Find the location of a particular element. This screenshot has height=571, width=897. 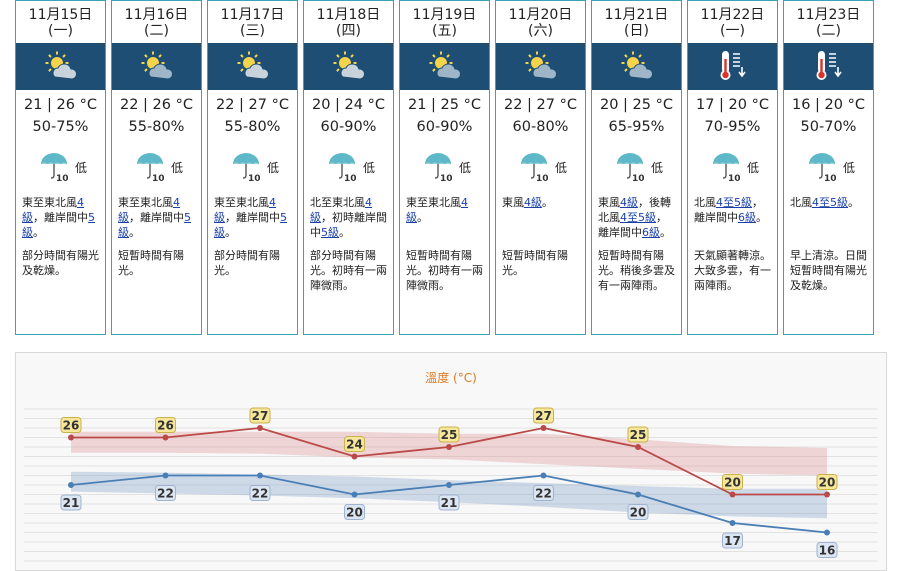

forecast-weekday: (五) is located at coordinates (444, 31).